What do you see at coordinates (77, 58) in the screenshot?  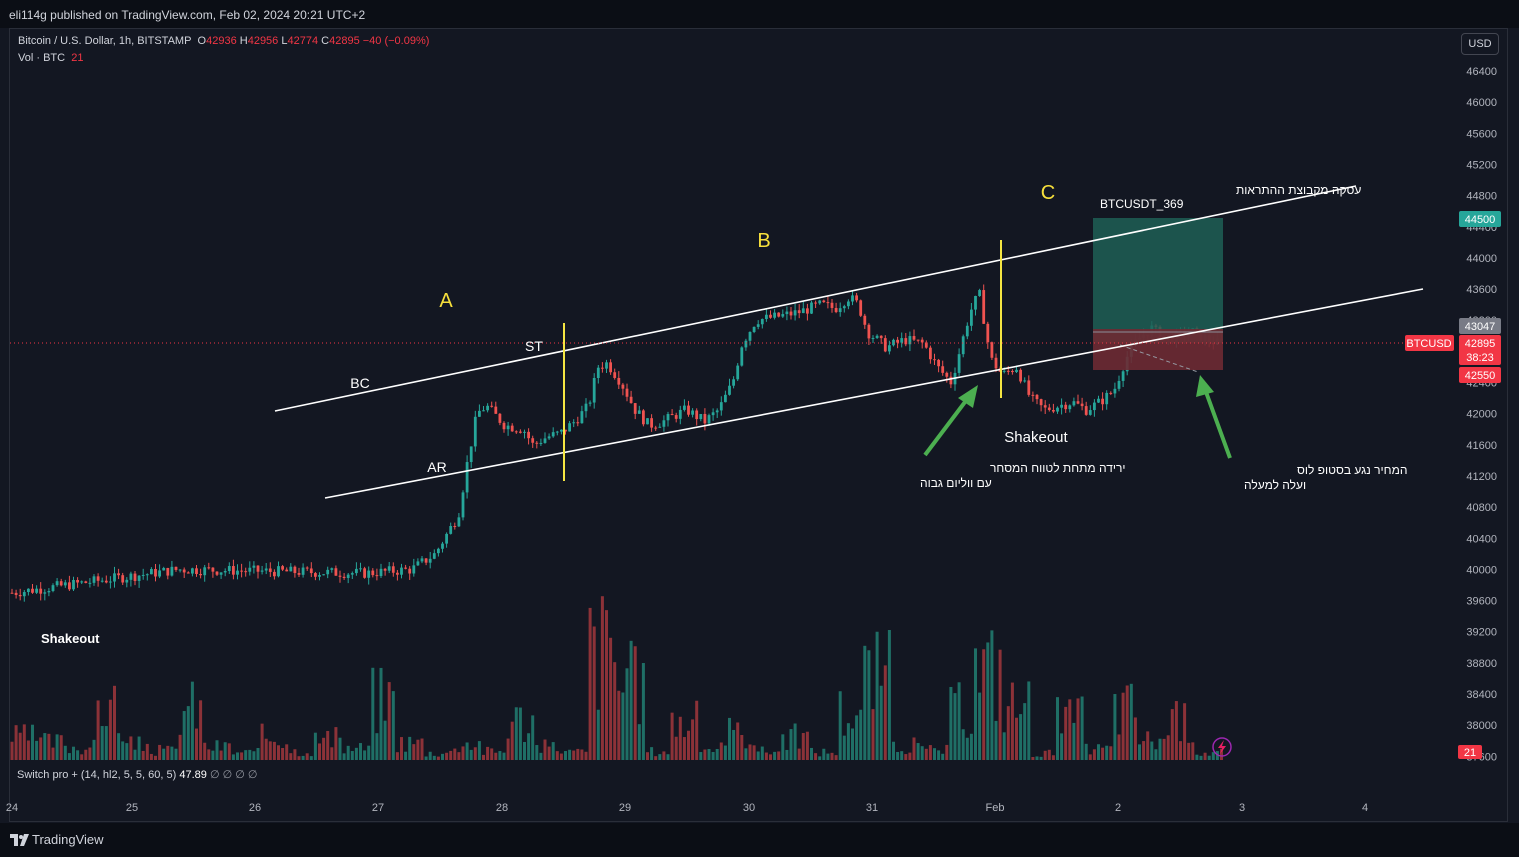 I see `volume-value: 21` at bounding box center [77, 58].